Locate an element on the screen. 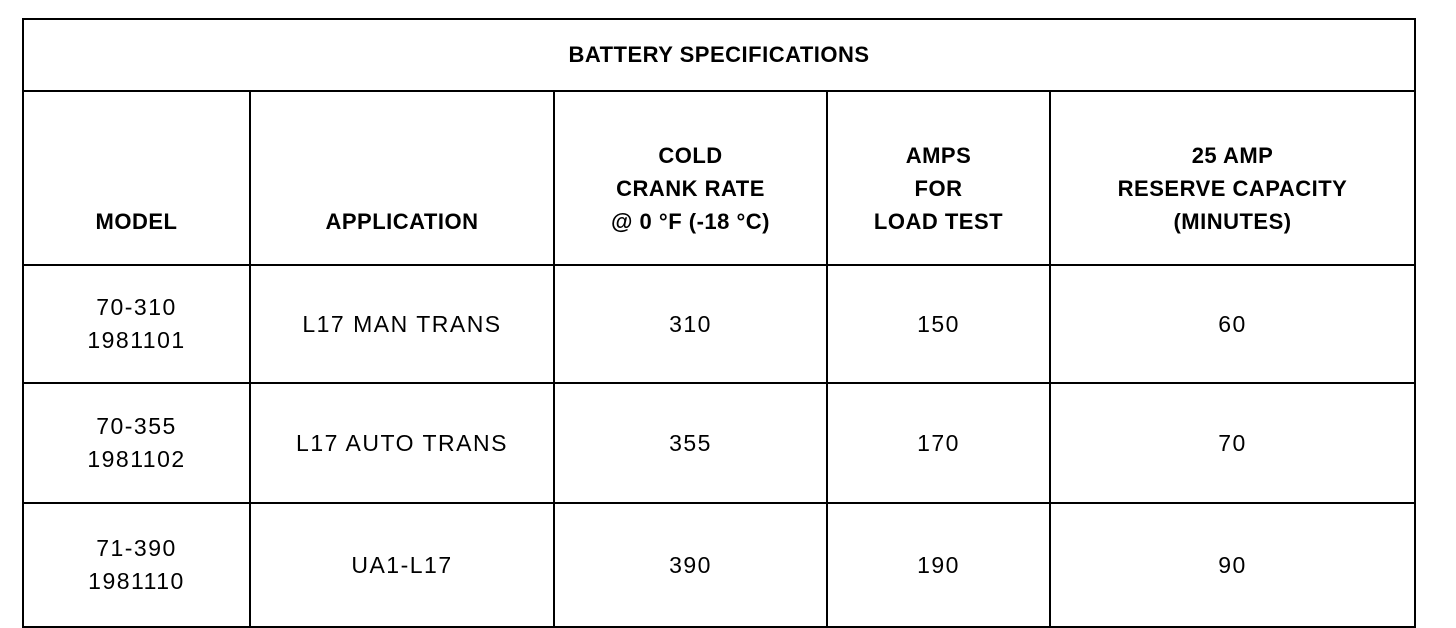 The image size is (1456, 628). column-header: AMPS FOR LOAD TEST is located at coordinates (938, 178).